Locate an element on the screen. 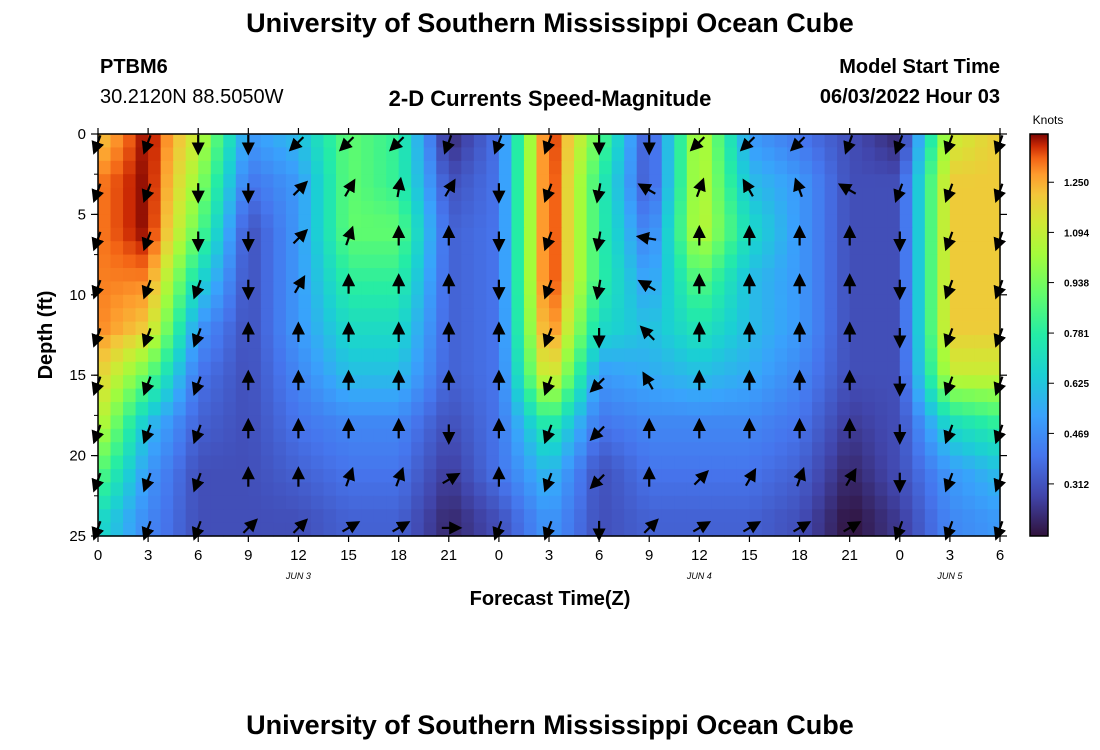 The image size is (1100, 750). date-label: JUN 4 is located at coordinates (699, 576).